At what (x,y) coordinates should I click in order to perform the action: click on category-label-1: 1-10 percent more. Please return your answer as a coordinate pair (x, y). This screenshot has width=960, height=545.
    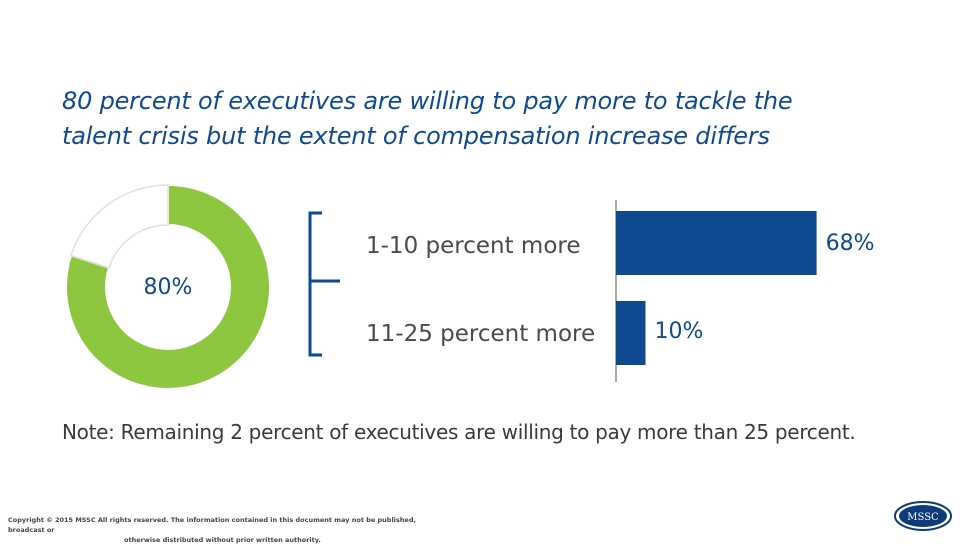
    Looking at the image, I should click on (473, 246).